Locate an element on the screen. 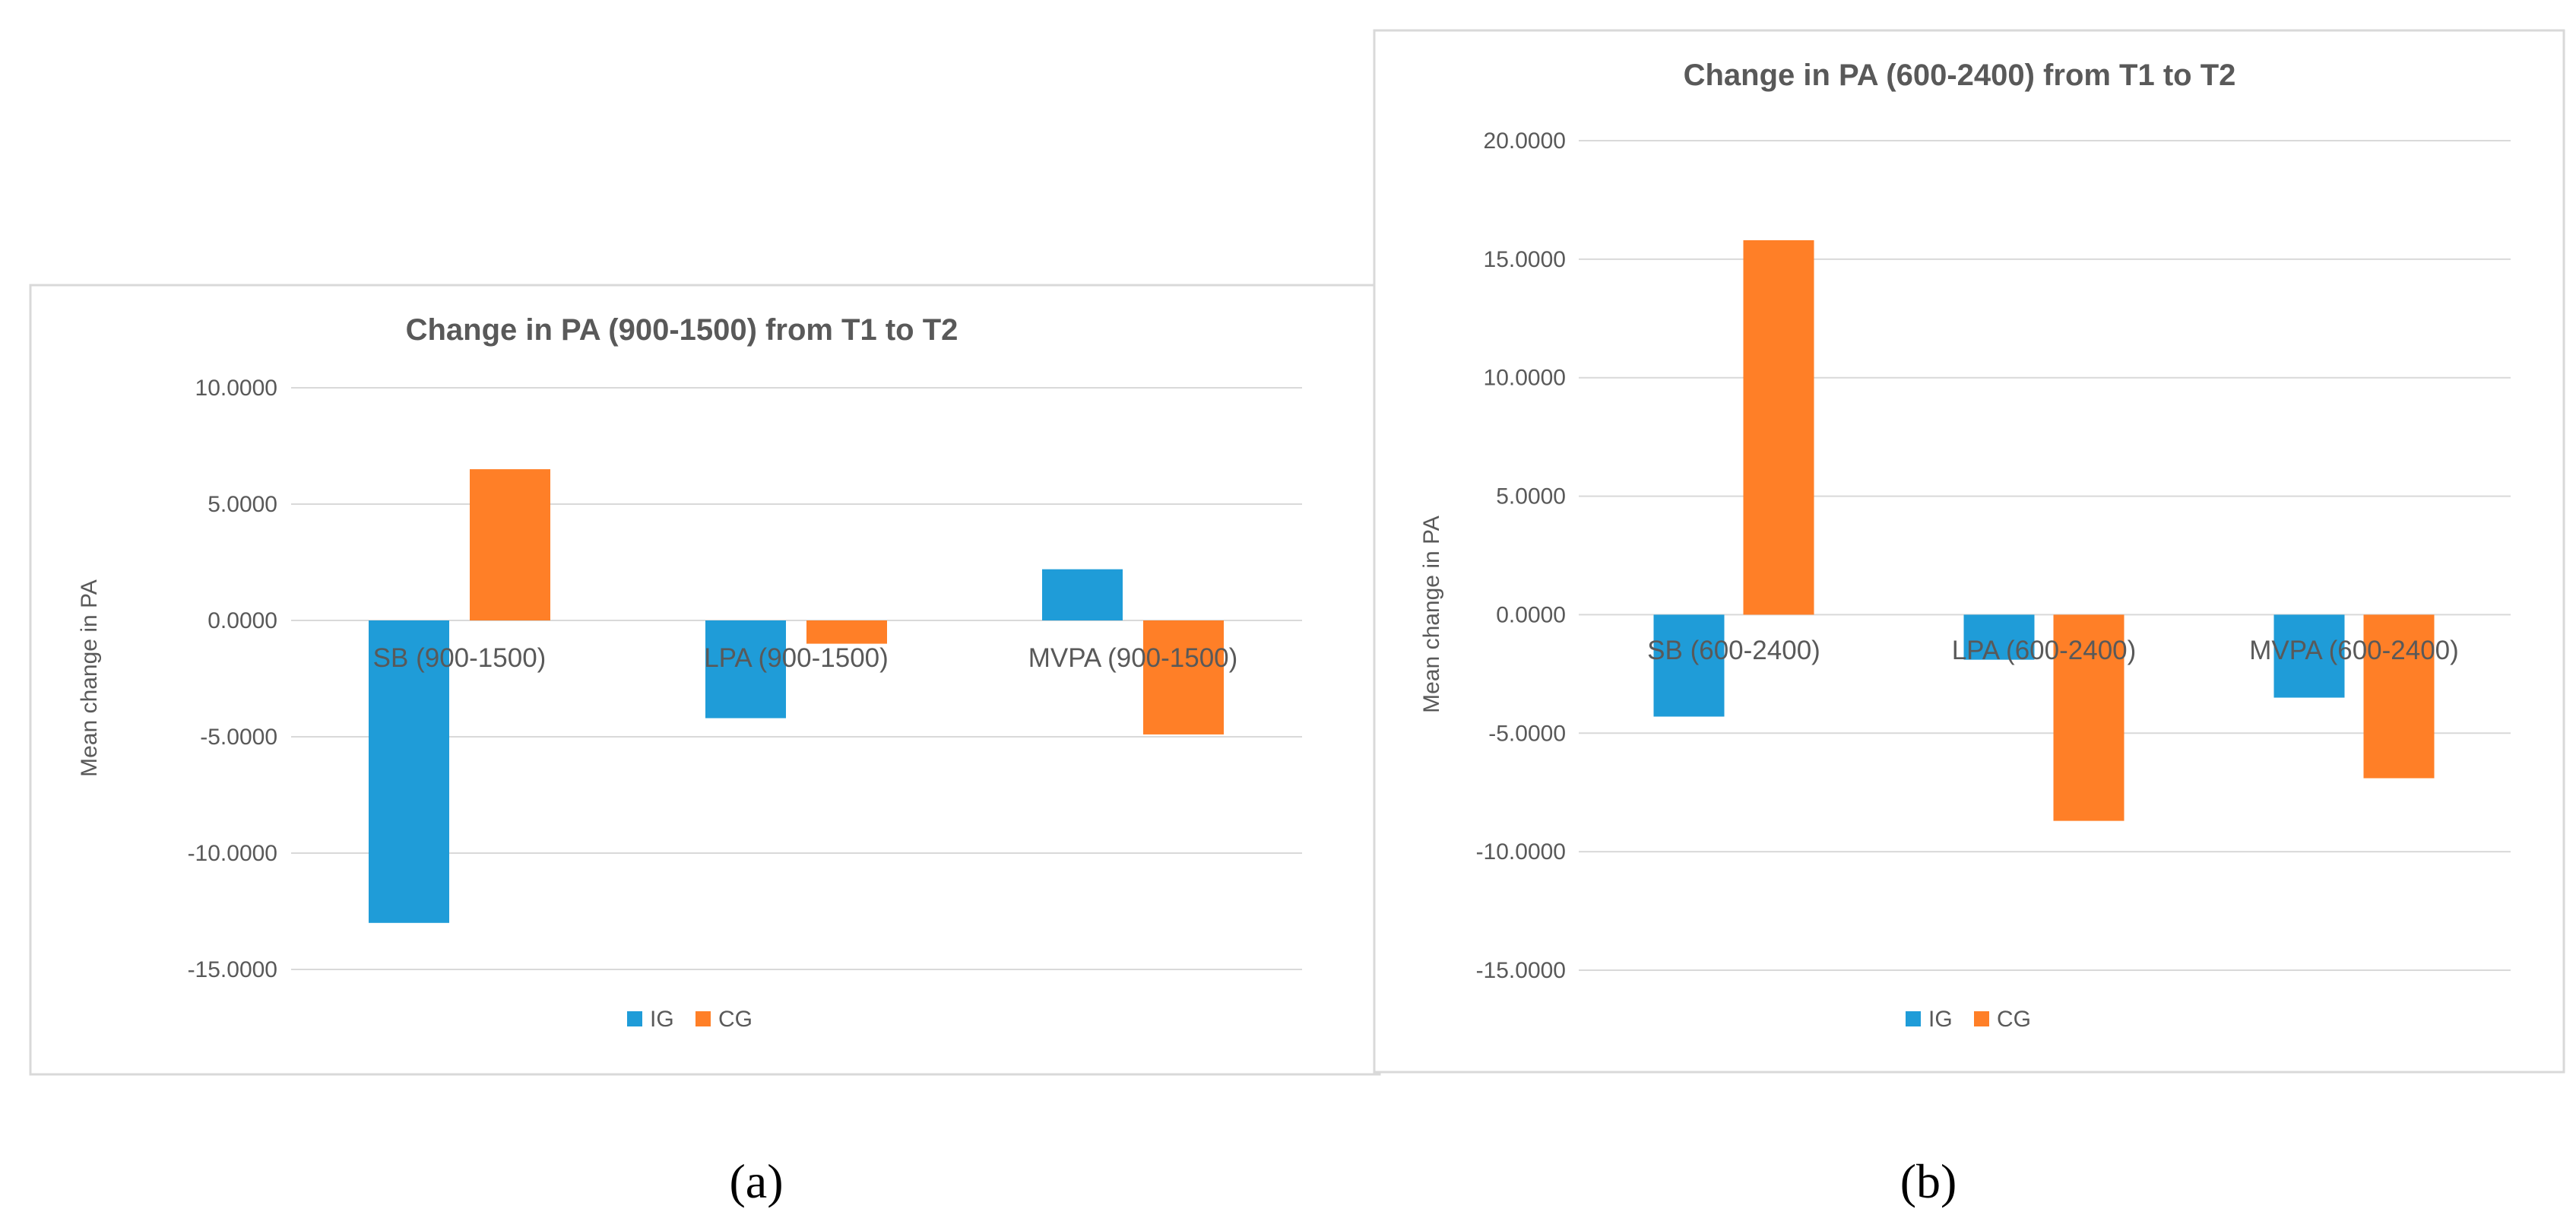  chart-a-bars is located at coordinates (796, 696).